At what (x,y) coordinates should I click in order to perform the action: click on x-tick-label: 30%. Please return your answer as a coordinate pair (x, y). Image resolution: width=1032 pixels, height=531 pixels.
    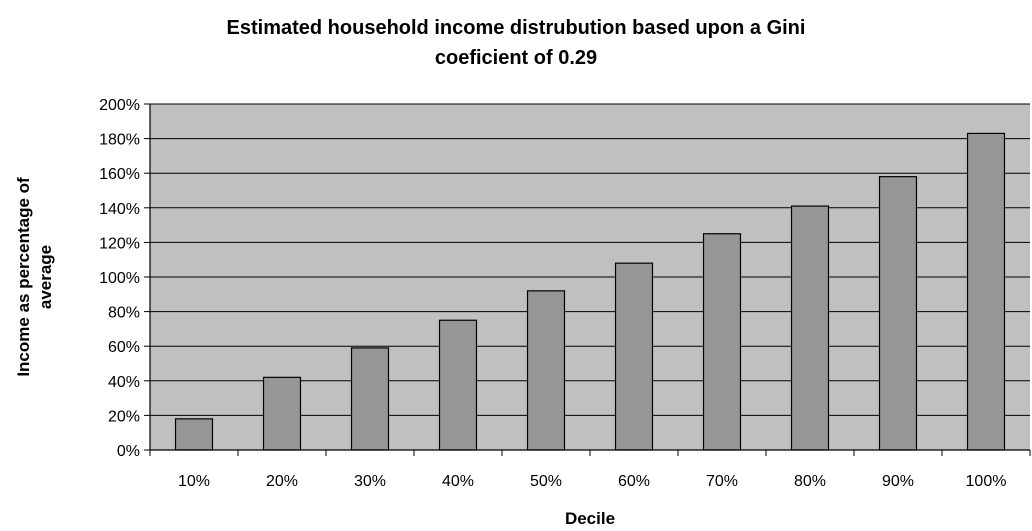
    Looking at the image, I should click on (370, 481).